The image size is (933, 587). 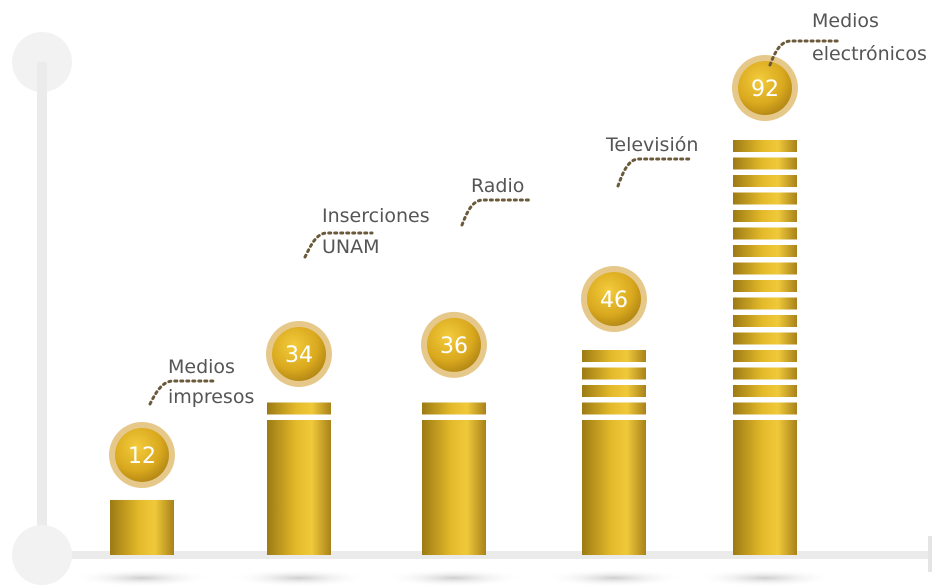 What do you see at coordinates (869, 54) in the screenshot?
I see `category-label: electrónicos` at bounding box center [869, 54].